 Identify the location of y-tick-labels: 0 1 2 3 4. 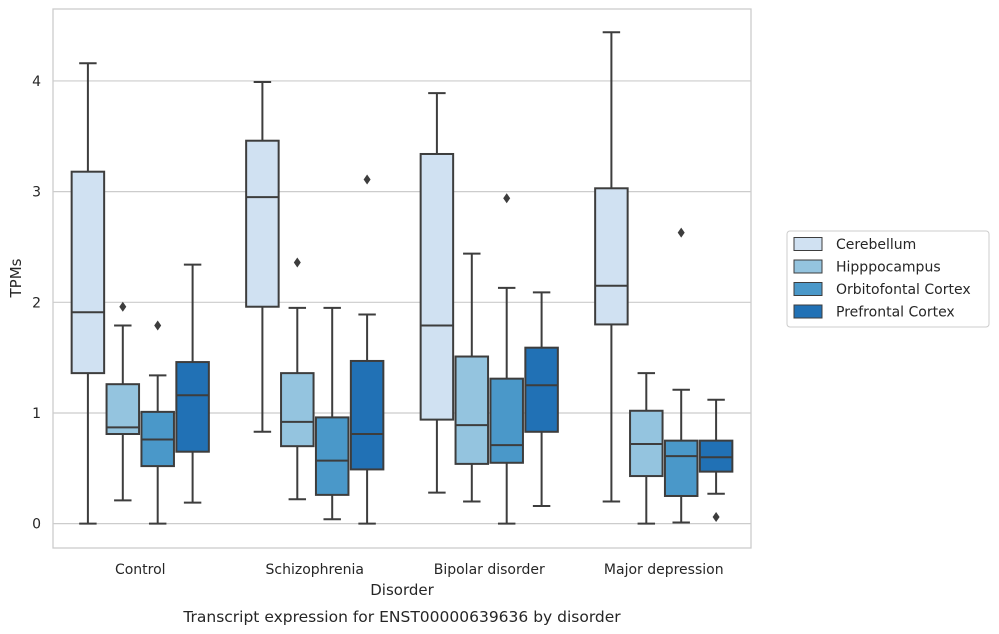
(36, 303).